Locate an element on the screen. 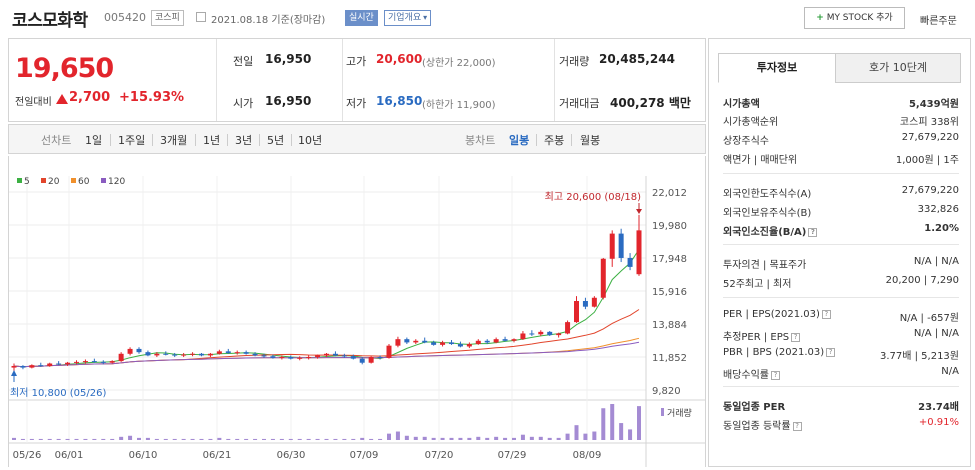 The image size is (975, 470). info-value: N/A | -657원 is located at coordinates (929, 318).